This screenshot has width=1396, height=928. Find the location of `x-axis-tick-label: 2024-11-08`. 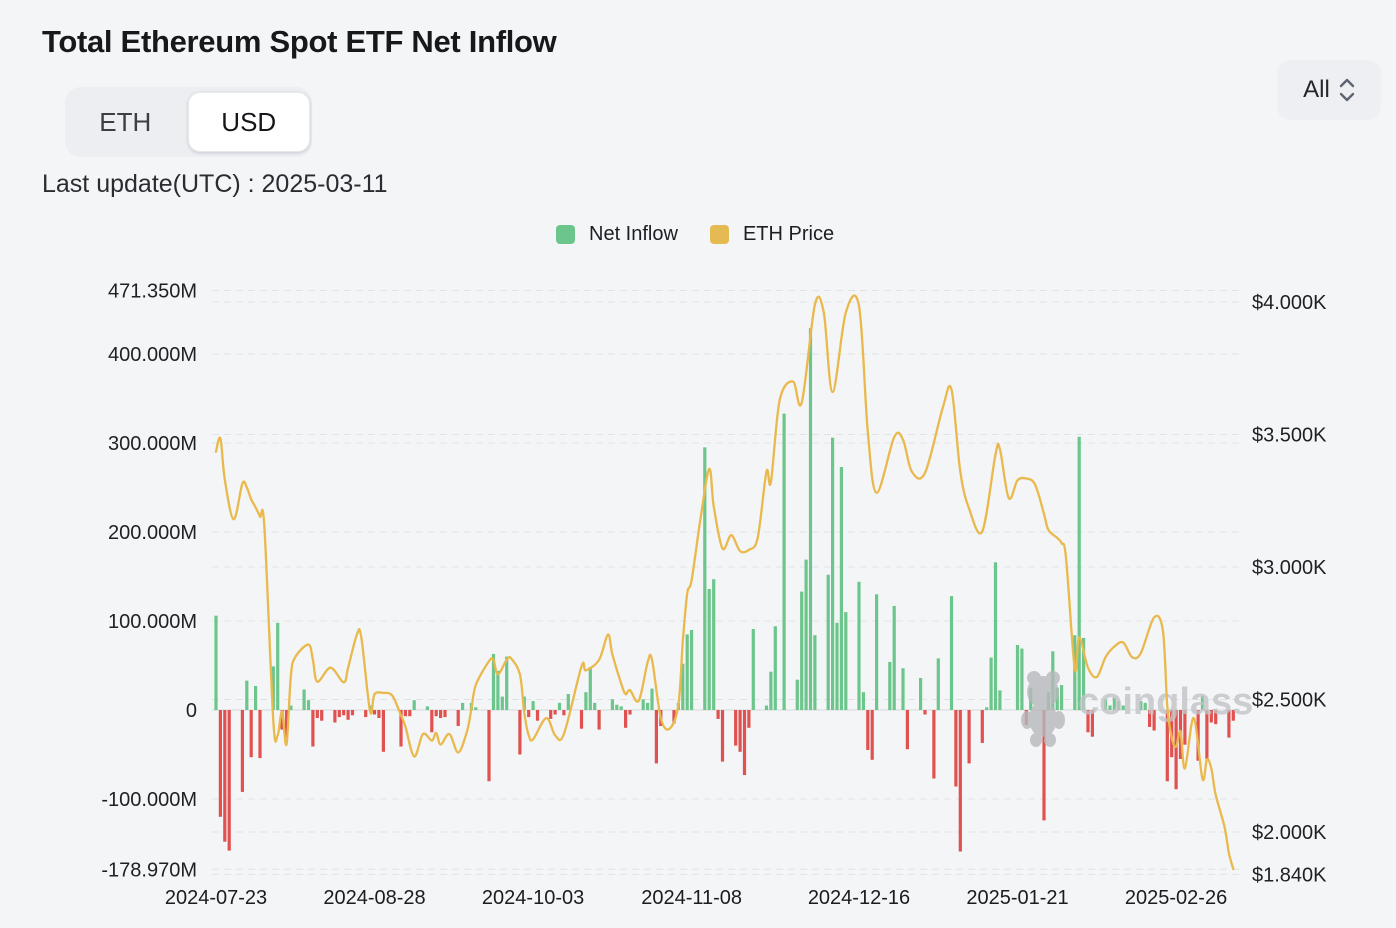

x-axis-tick-label: 2024-11-08 is located at coordinates (691, 898).